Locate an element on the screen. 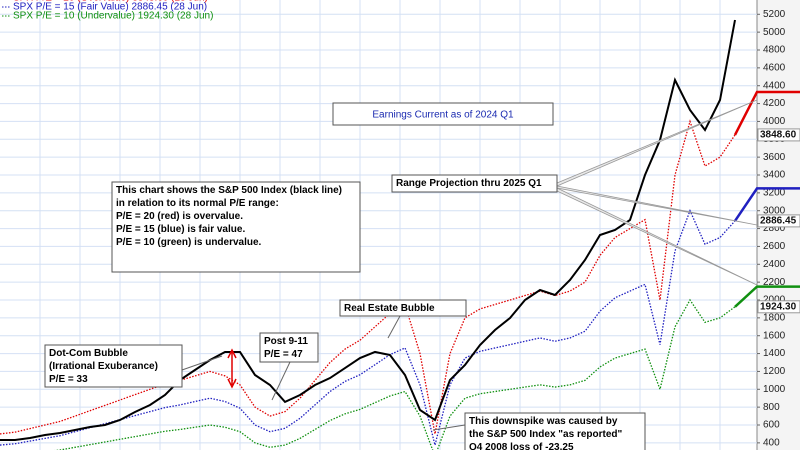 The image size is (800, 450). y-tick-label: 4600 is located at coordinates (774, 67).